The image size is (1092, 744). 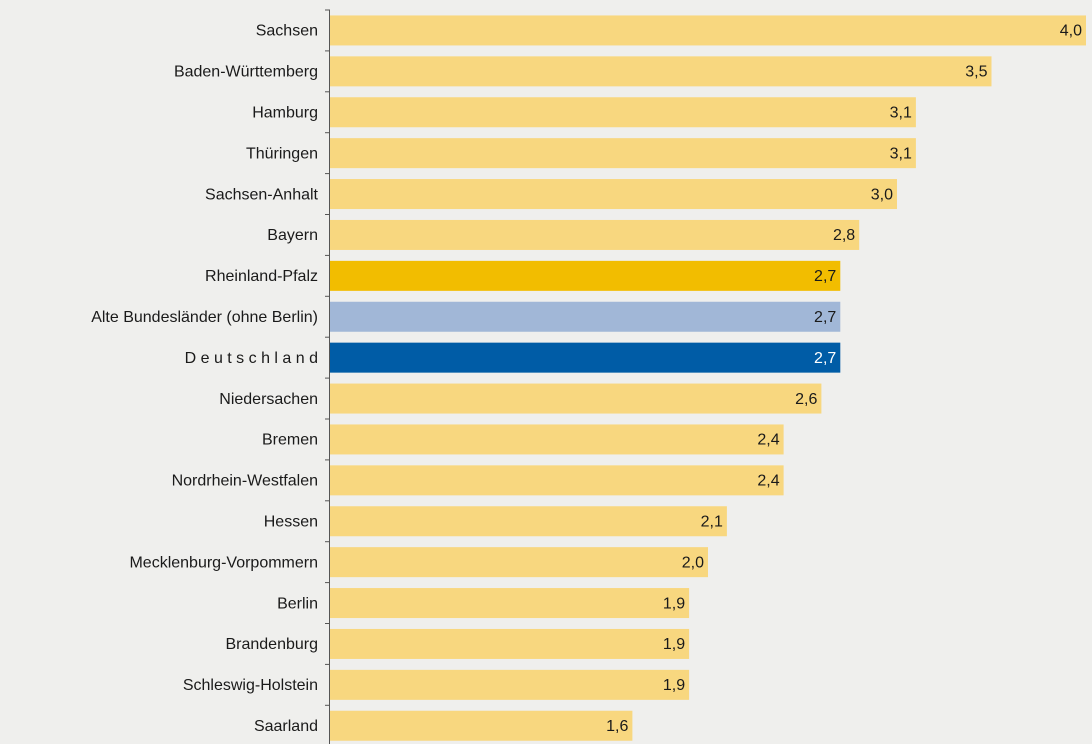 I want to click on category-label: D e u t s c h l a n d, so click(x=251, y=358).